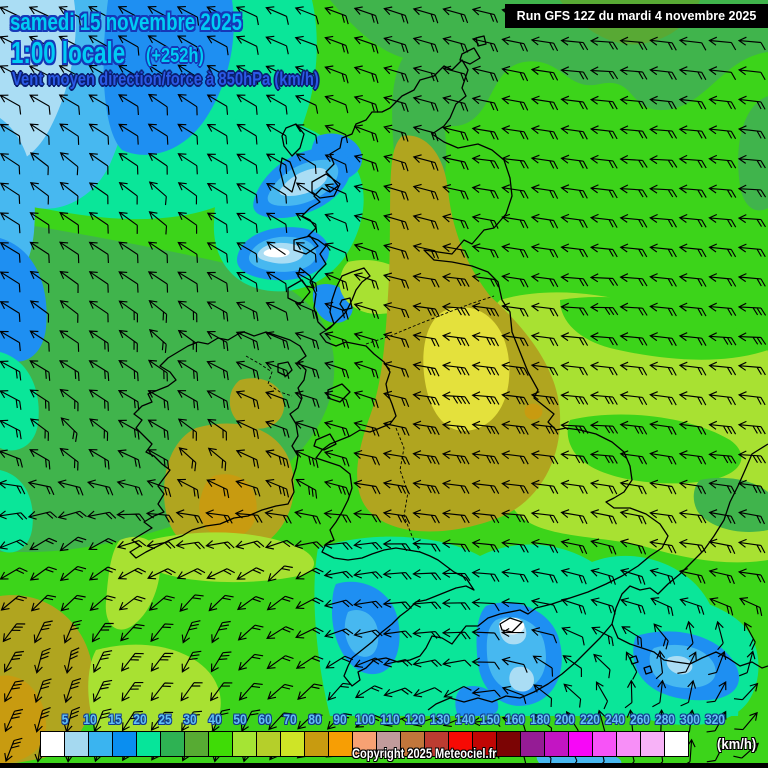  Describe the element at coordinates (648, 670) in the screenshot. I see `coastline-path` at that location.